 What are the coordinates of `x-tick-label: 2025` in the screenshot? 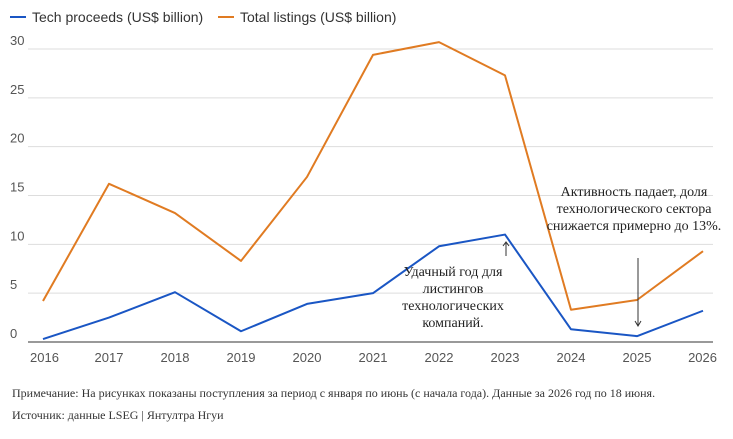 It's located at (637, 357).